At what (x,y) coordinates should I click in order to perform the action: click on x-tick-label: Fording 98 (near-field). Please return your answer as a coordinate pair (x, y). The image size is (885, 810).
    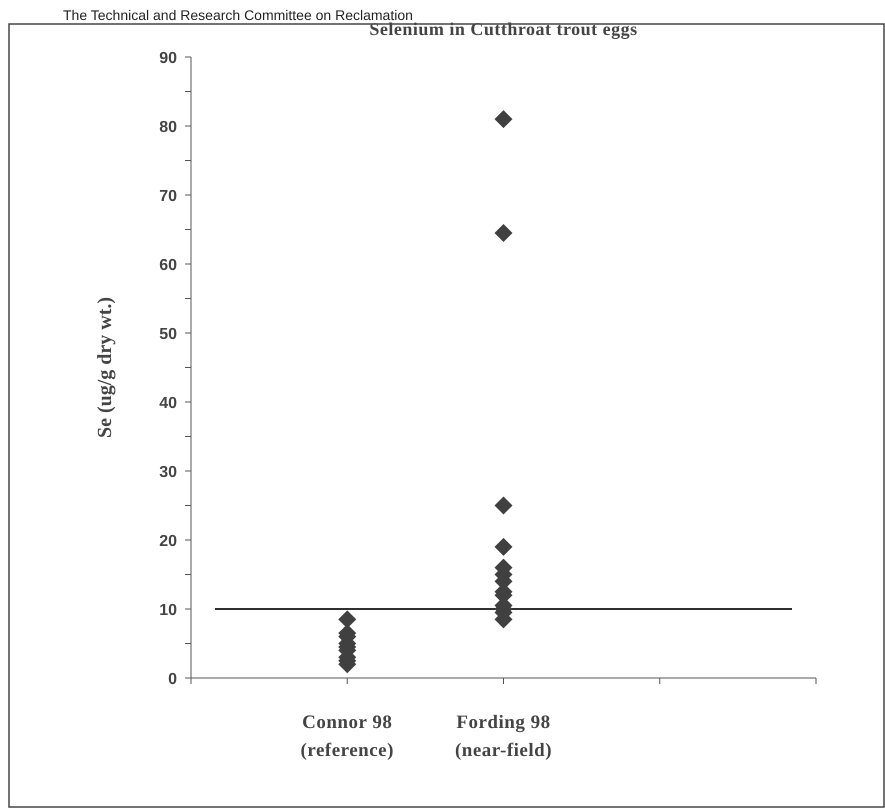
    Looking at the image, I should click on (503, 736).